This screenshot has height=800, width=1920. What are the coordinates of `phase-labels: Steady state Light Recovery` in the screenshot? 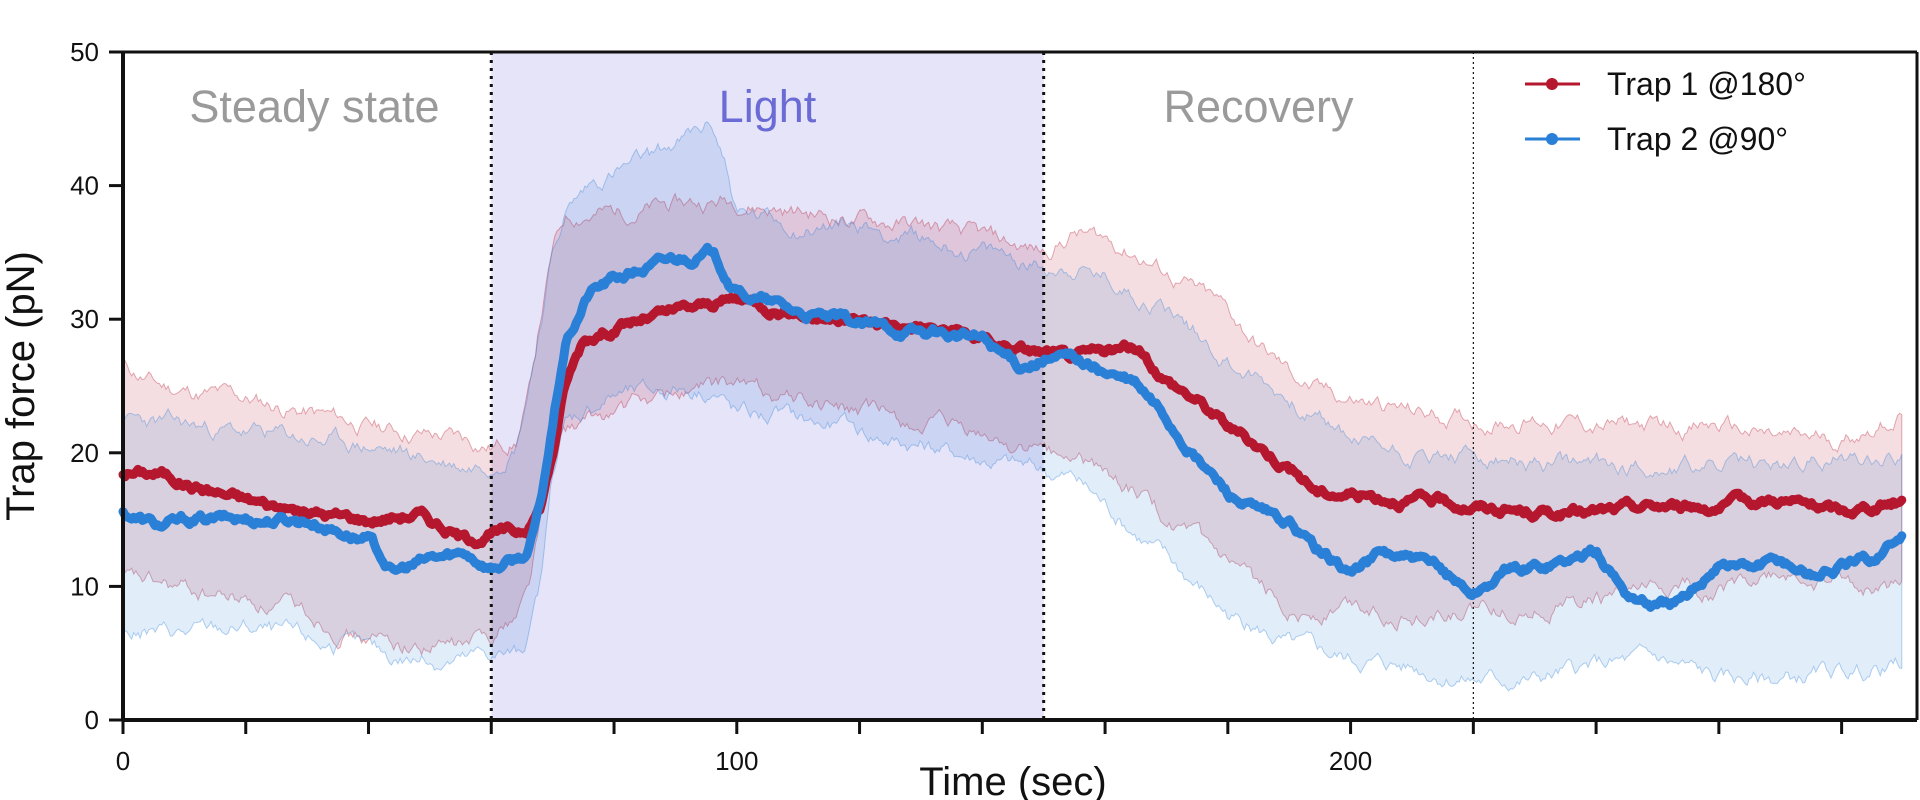 It's located at (771, 106).